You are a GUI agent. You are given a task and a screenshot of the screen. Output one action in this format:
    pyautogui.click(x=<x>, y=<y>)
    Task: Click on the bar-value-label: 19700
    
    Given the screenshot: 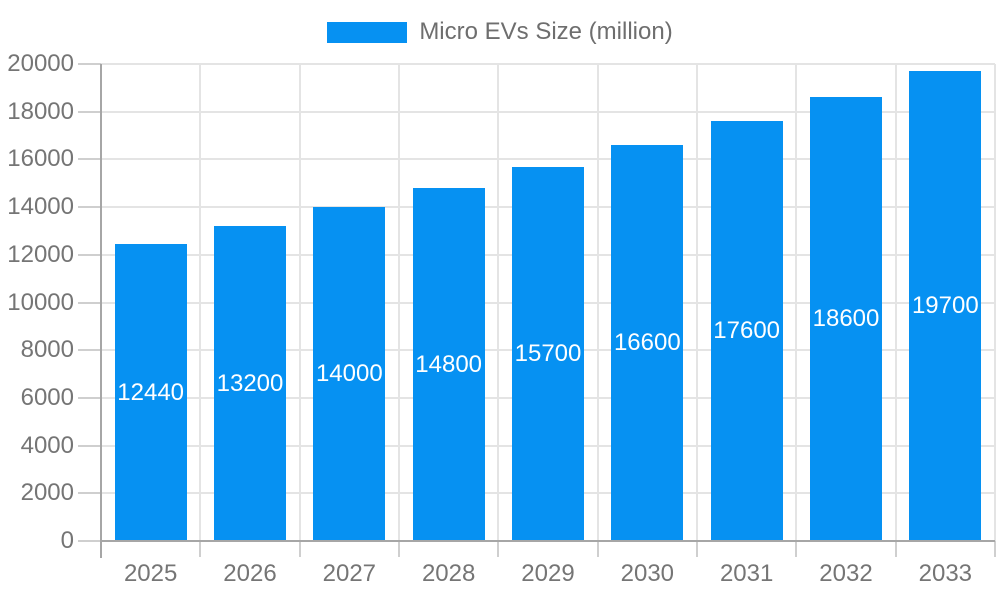 What is the action you would take?
    pyautogui.click(x=945, y=306)
    